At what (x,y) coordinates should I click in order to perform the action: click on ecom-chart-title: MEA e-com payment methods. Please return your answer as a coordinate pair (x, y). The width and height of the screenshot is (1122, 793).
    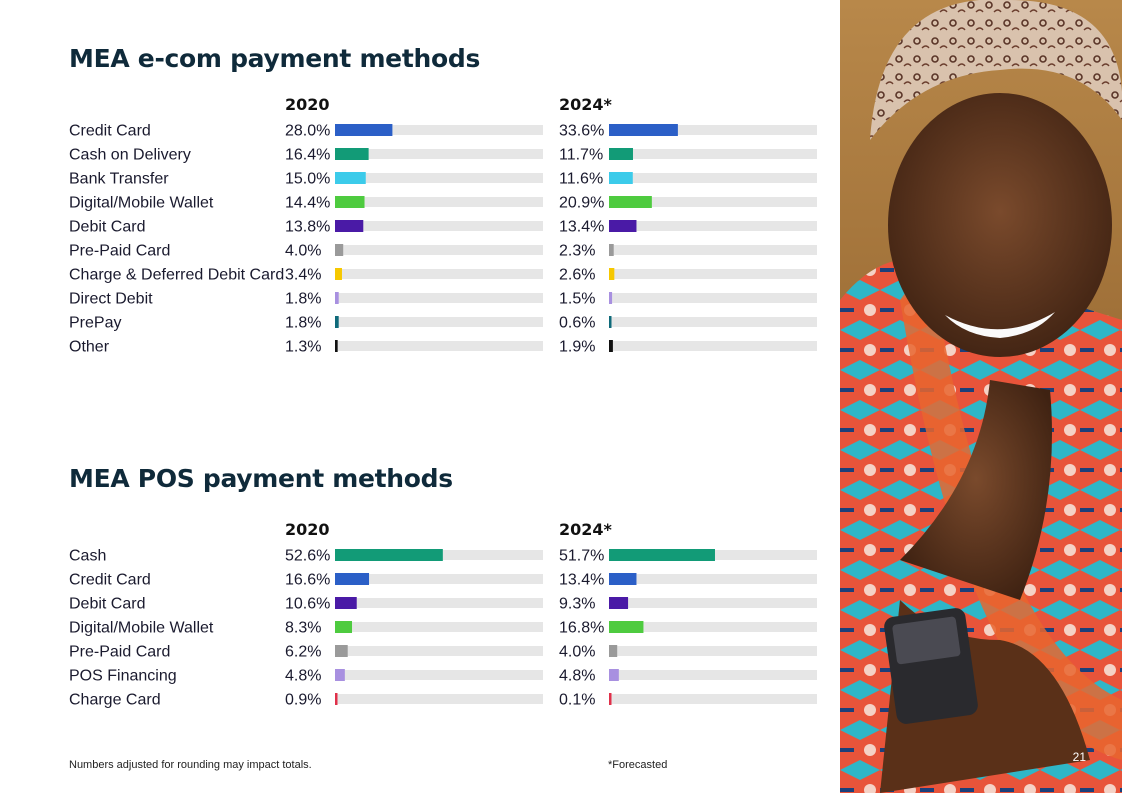
    Looking at the image, I should click on (275, 58).